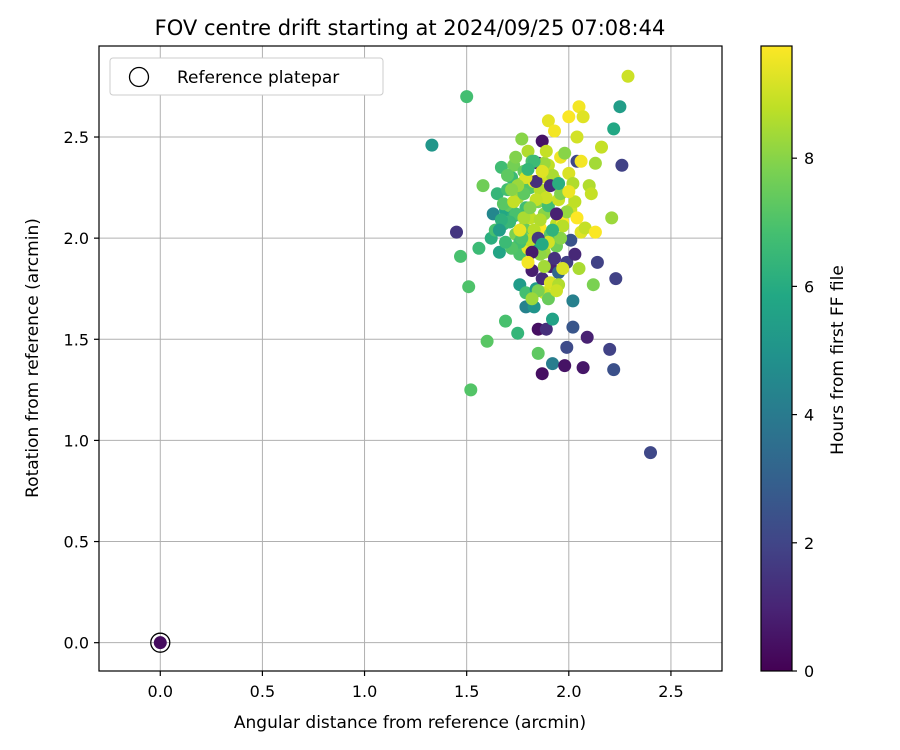 The height and width of the screenshot is (750, 900). I want to click on colorbar-tick-label: 4, so click(809, 415).